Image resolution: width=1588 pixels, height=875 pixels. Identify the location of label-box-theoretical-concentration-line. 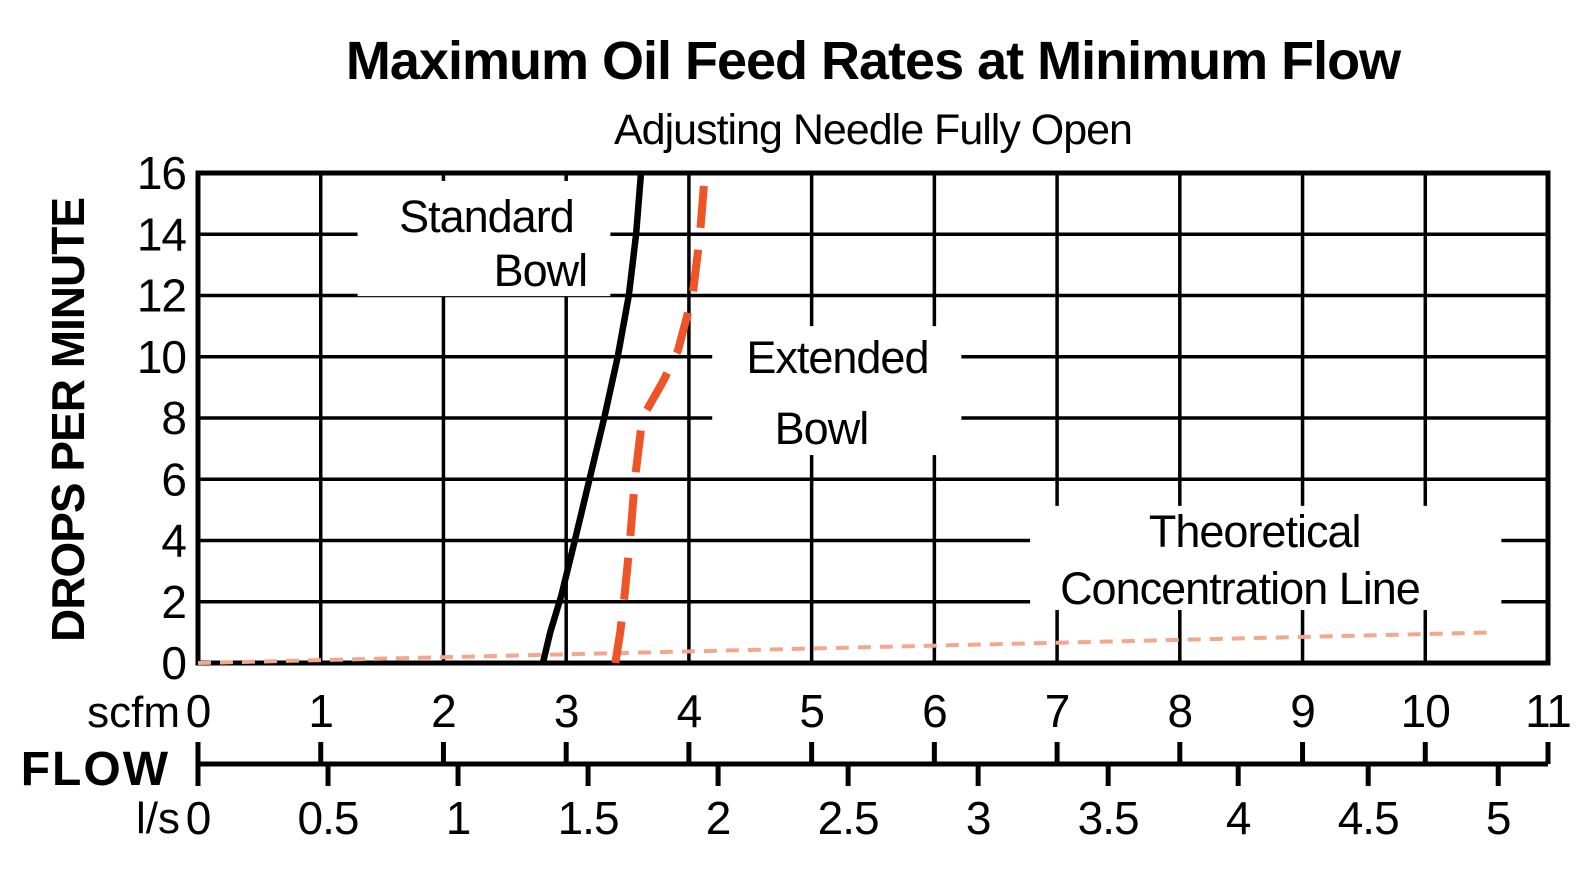
(1266, 558).